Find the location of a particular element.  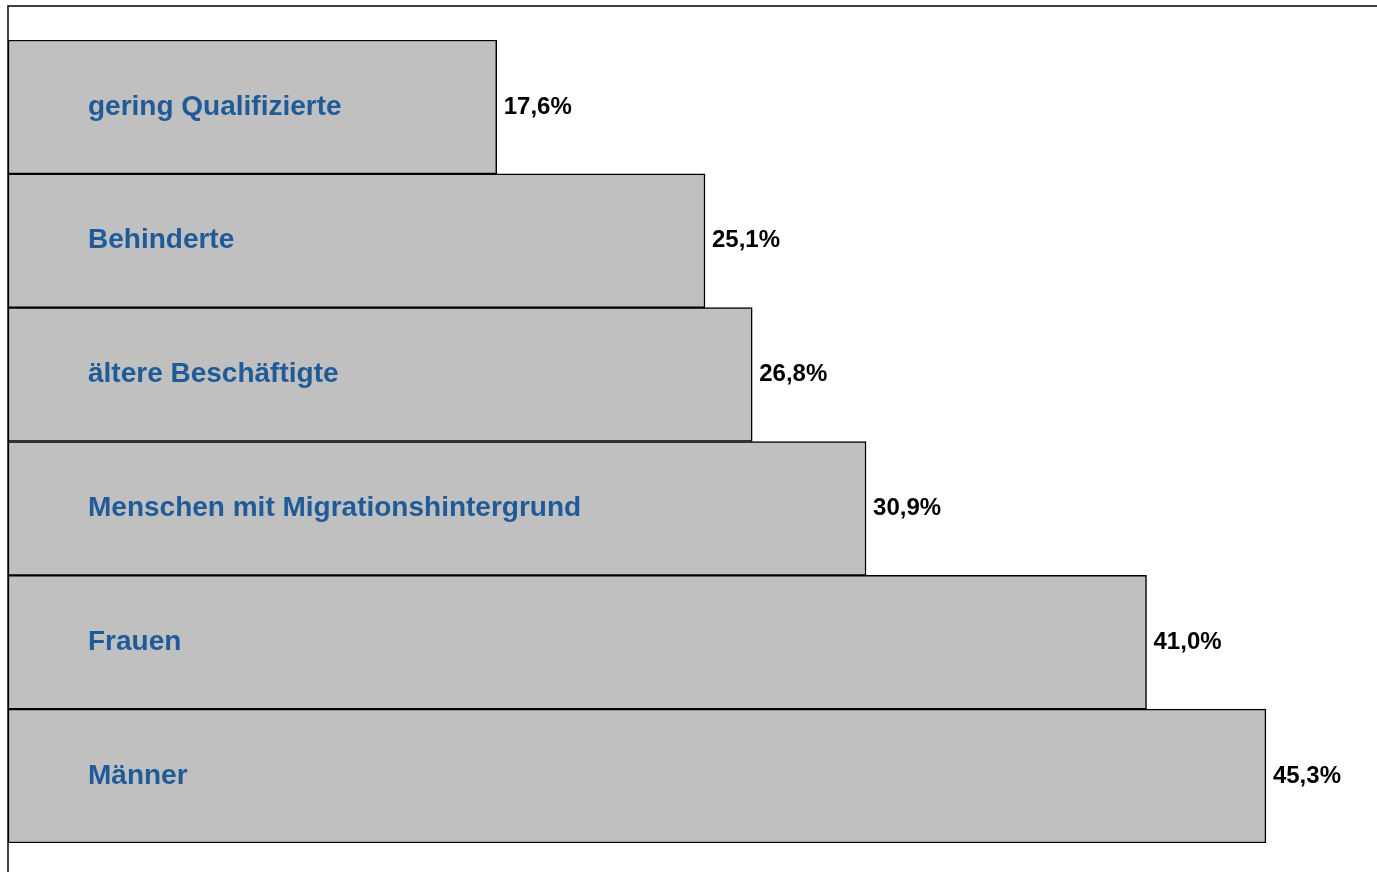

data-label: 25,1% is located at coordinates (746, 239).